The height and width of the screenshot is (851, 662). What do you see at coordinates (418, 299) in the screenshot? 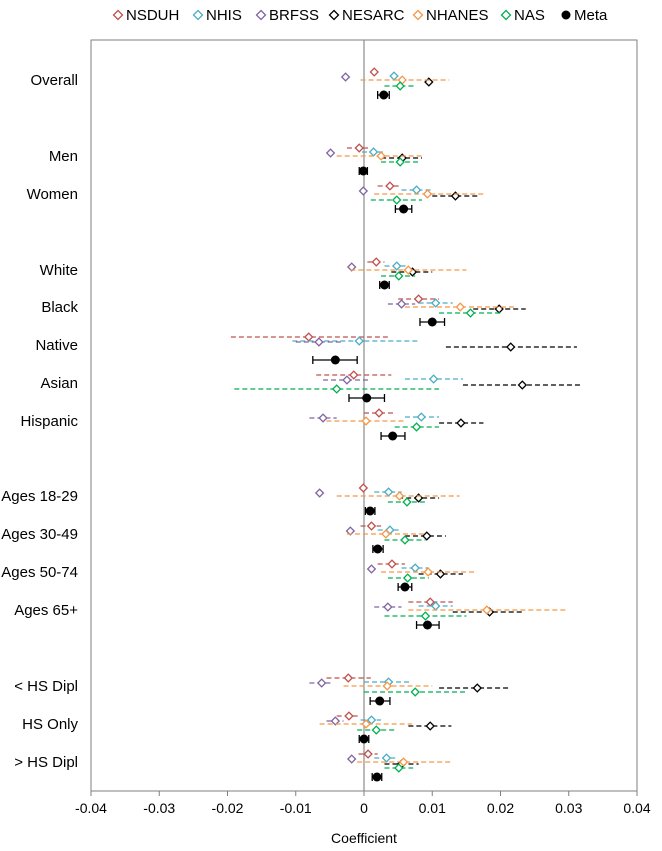
I see `point-black-nsduh` at bounding box center [418, 299].